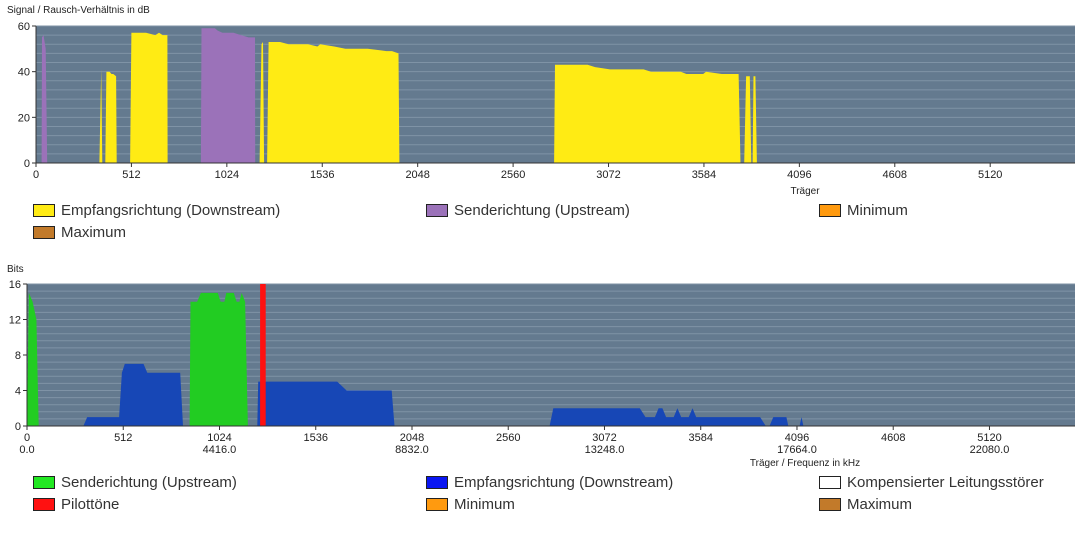 The width and height of the screenshot is (1076, 537). I want to click on y-tick-label: 16, so click(15, 285).